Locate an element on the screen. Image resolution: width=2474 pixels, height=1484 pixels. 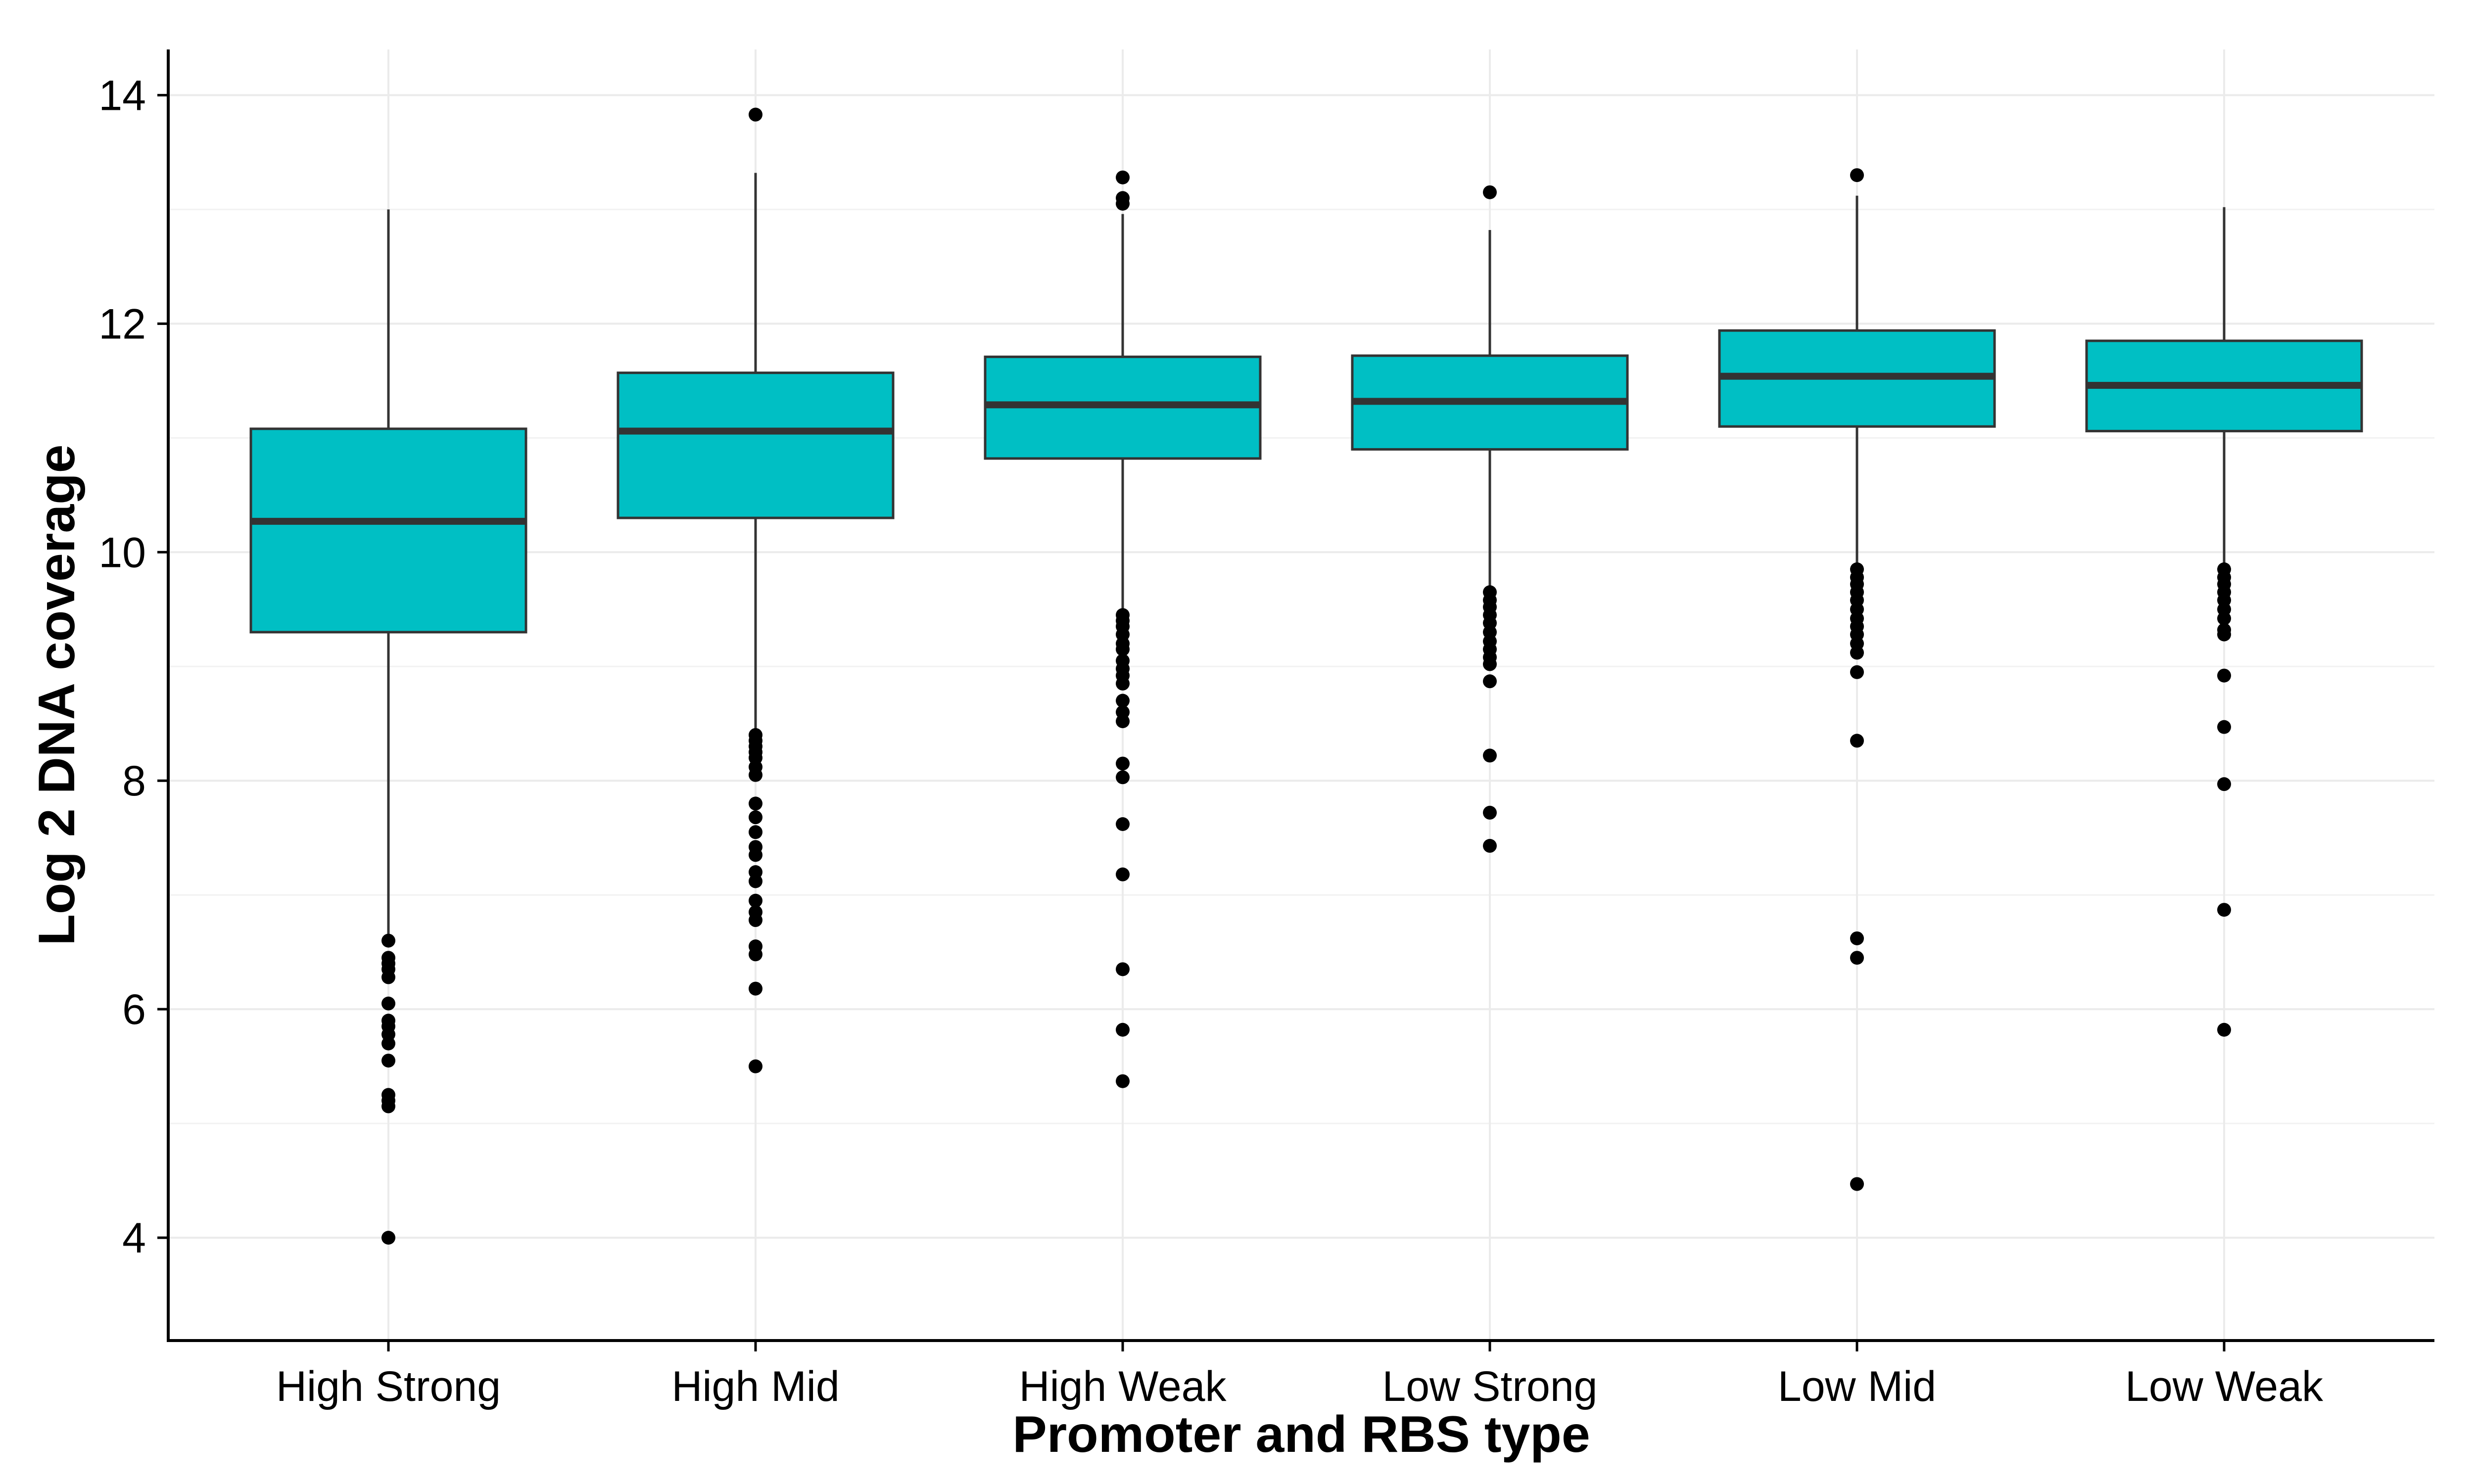
y-tick-label: 6 is located at coordinates (134, 1009).